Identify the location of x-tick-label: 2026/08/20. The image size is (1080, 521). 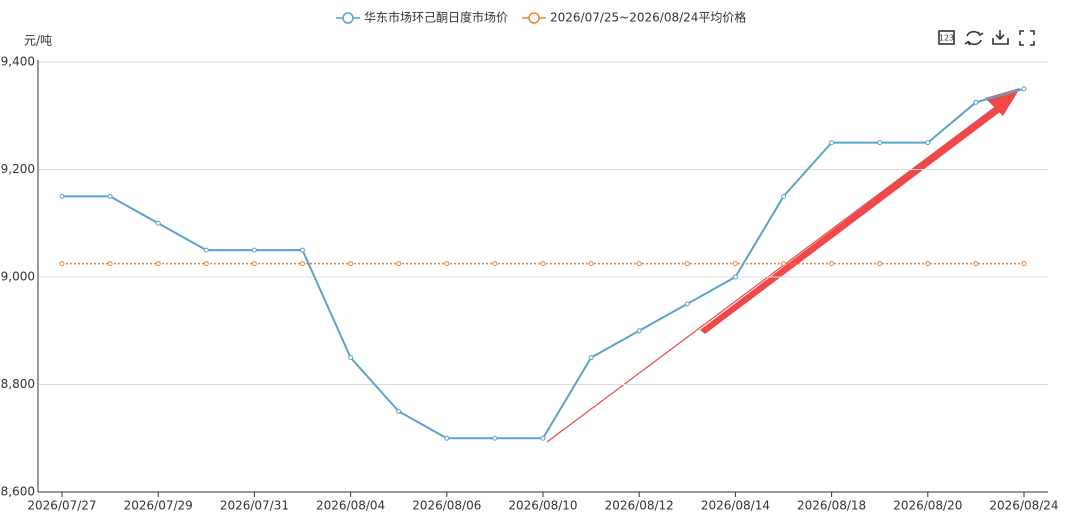
(927, 506).